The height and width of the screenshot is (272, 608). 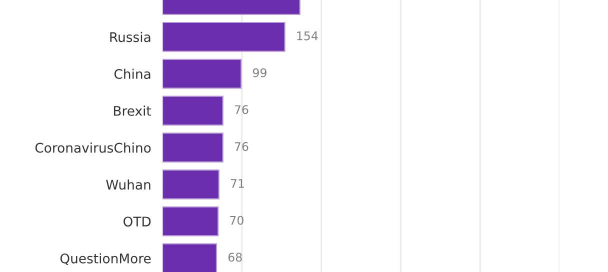 I want to click on data-label: 68, so click(x=235, y=257).